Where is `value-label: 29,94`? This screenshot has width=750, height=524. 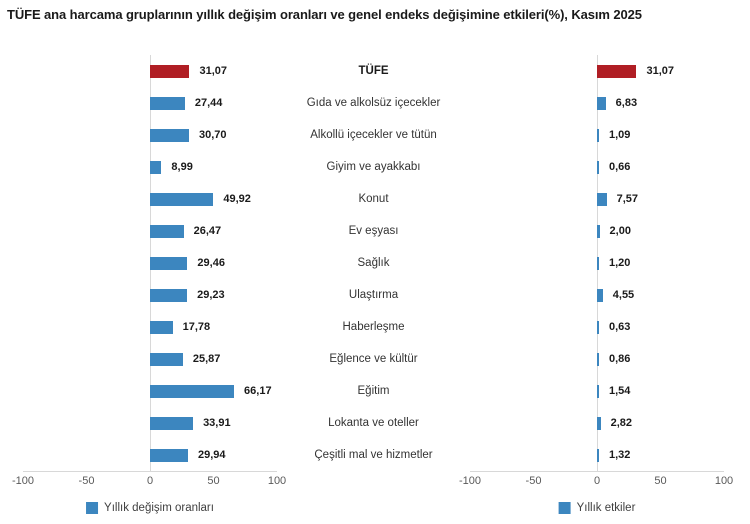 value-label: 29,94 is located at coordinates (212, 455).